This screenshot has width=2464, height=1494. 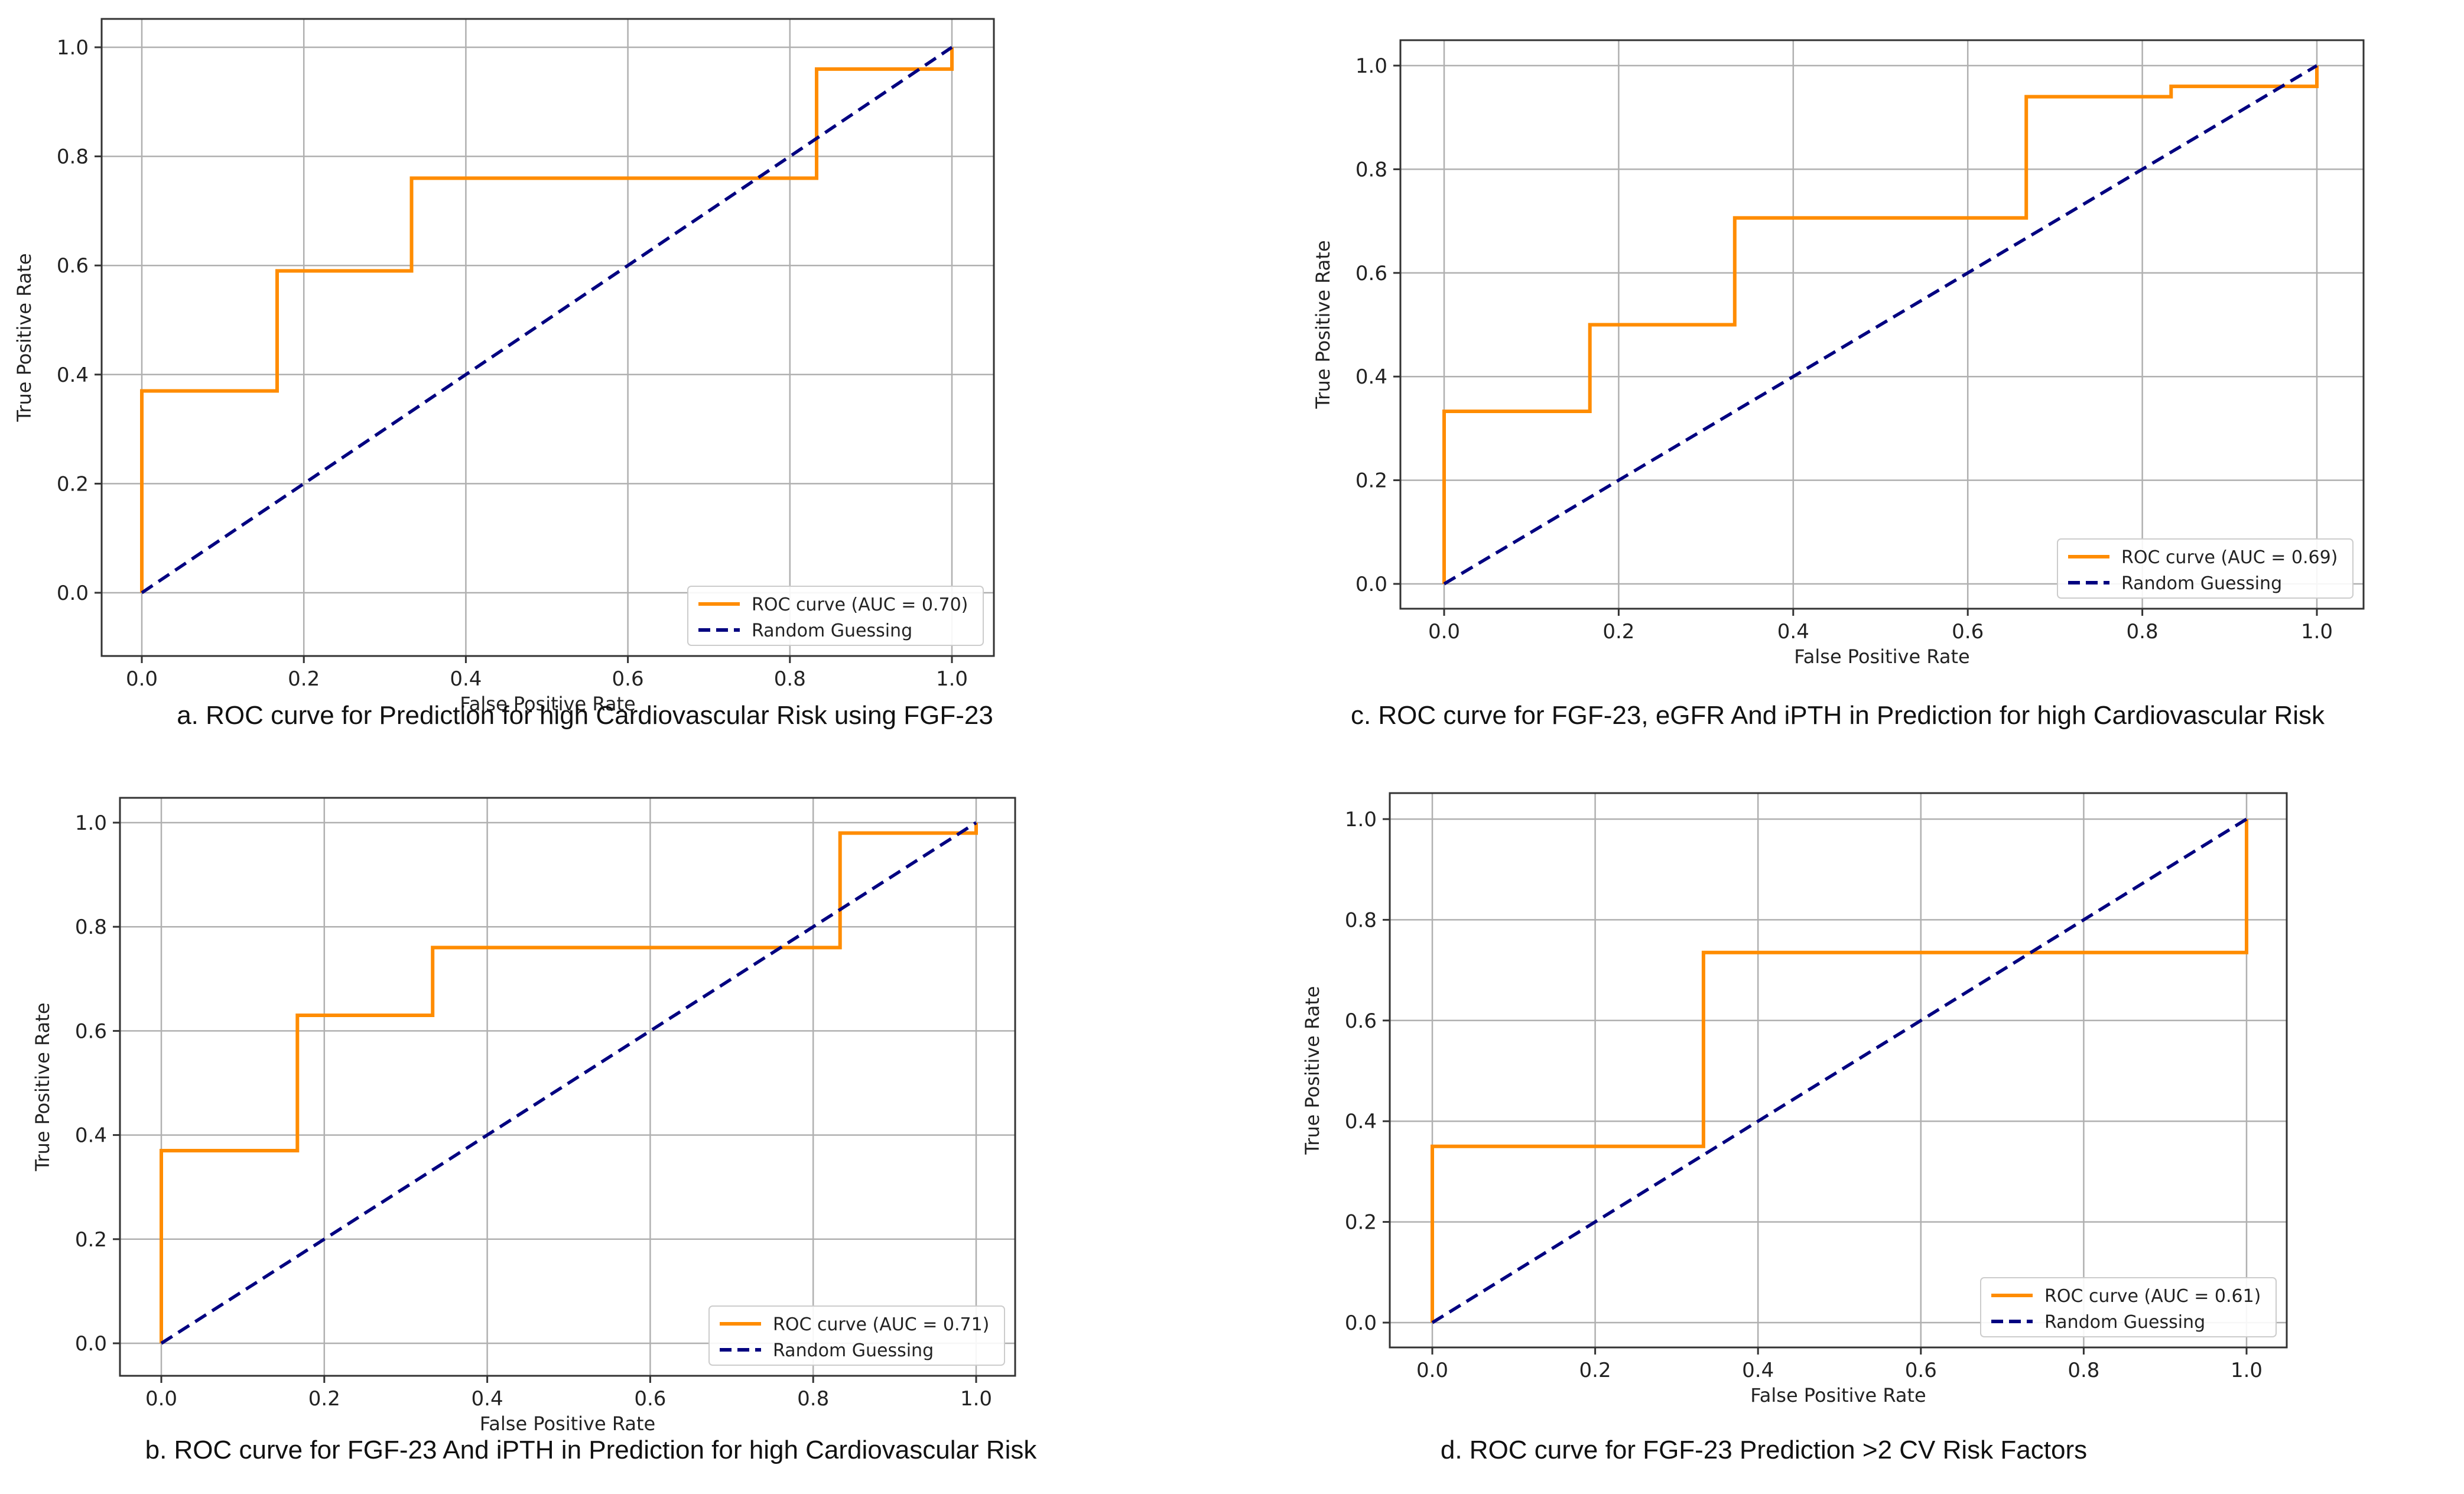 I want to click on legend: ROC curve (AUC = 0.69) Random Guessing, so click(x=2205, y=568).